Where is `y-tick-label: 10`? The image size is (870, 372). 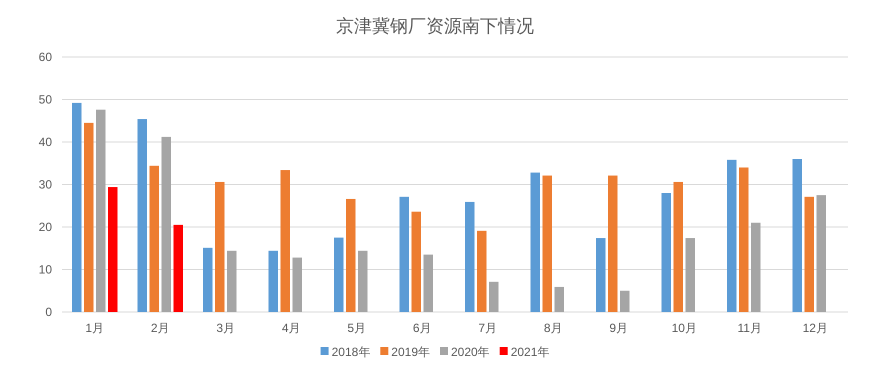
y-tick-label: 10 is located at coordinates (45, 269).